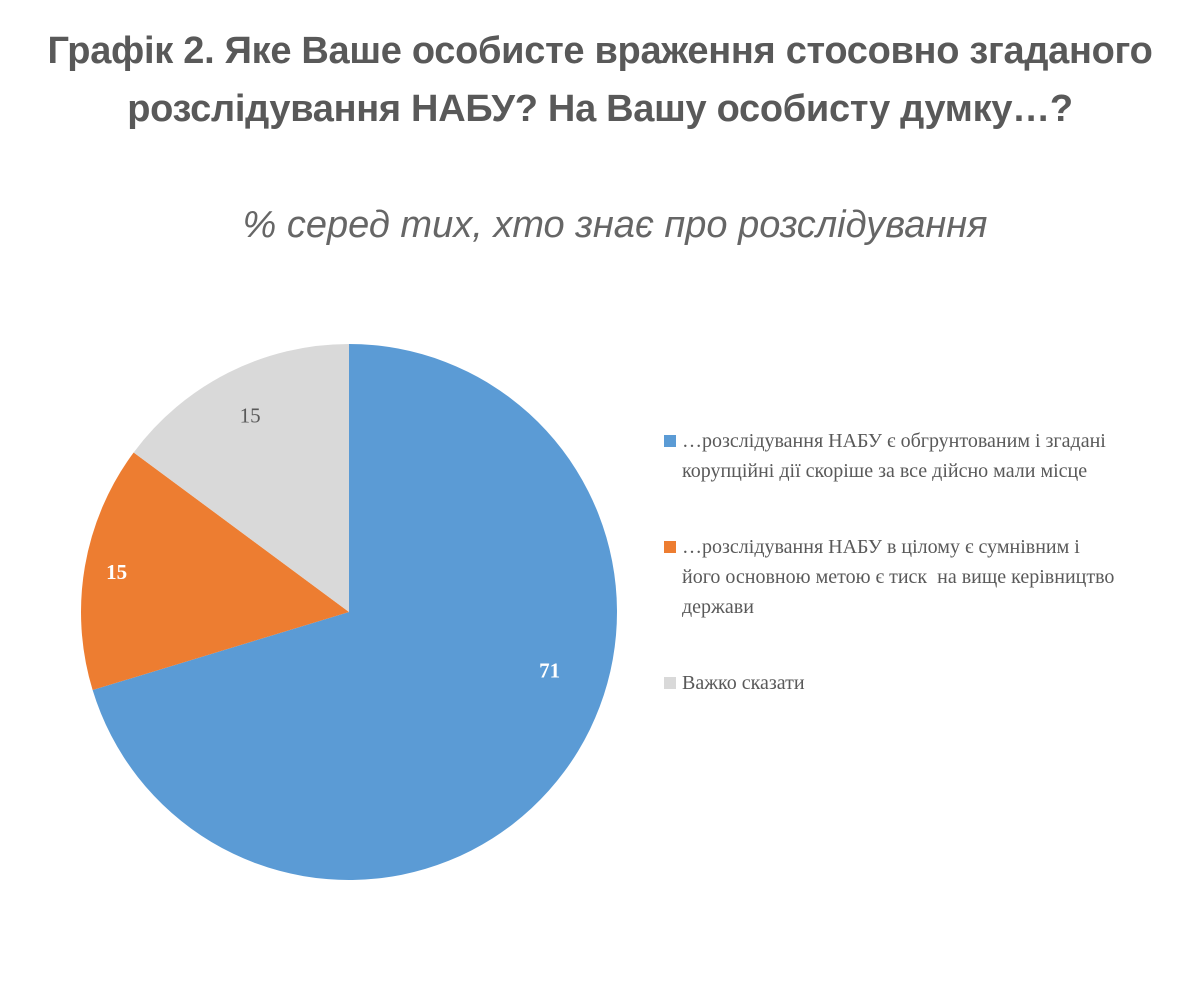 Image resolution: width=1200 pixels, height=995 pixels. I want to click on pie-slice-doubtful, so click(214, 571).